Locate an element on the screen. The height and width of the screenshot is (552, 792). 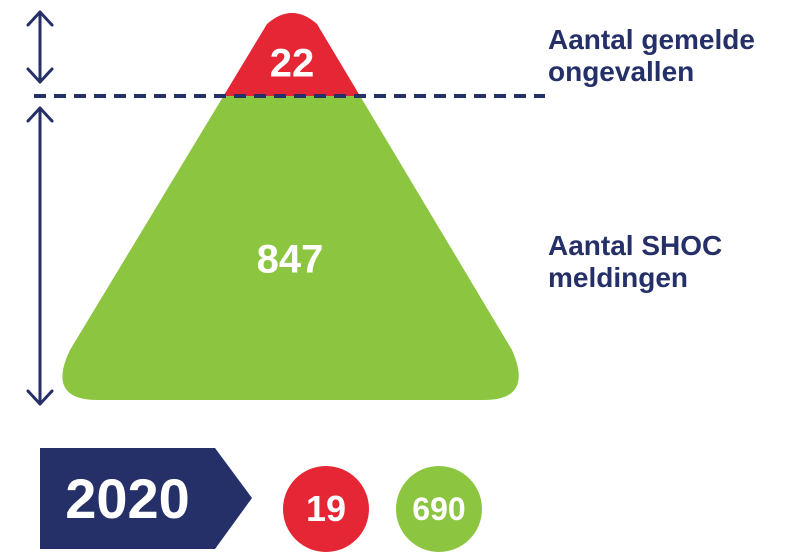
top-double-arrow-icon is located at coordinates (40, 47).